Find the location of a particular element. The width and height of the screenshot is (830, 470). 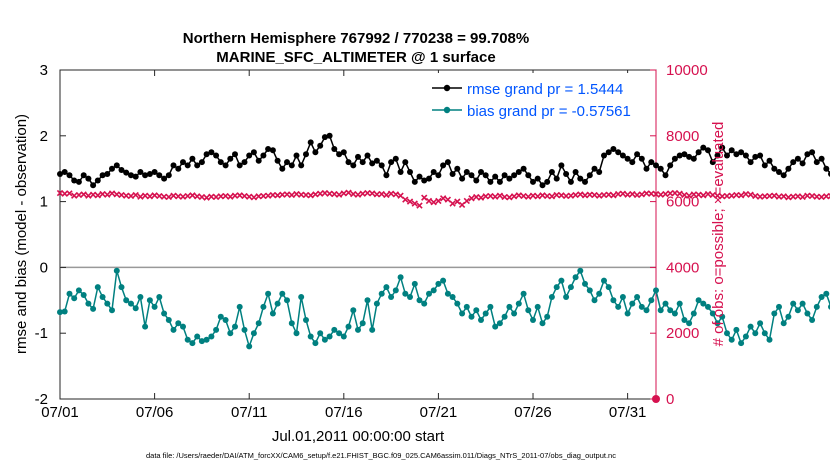

y-left-tick-label: 3 is located at coordinates (44, 70).